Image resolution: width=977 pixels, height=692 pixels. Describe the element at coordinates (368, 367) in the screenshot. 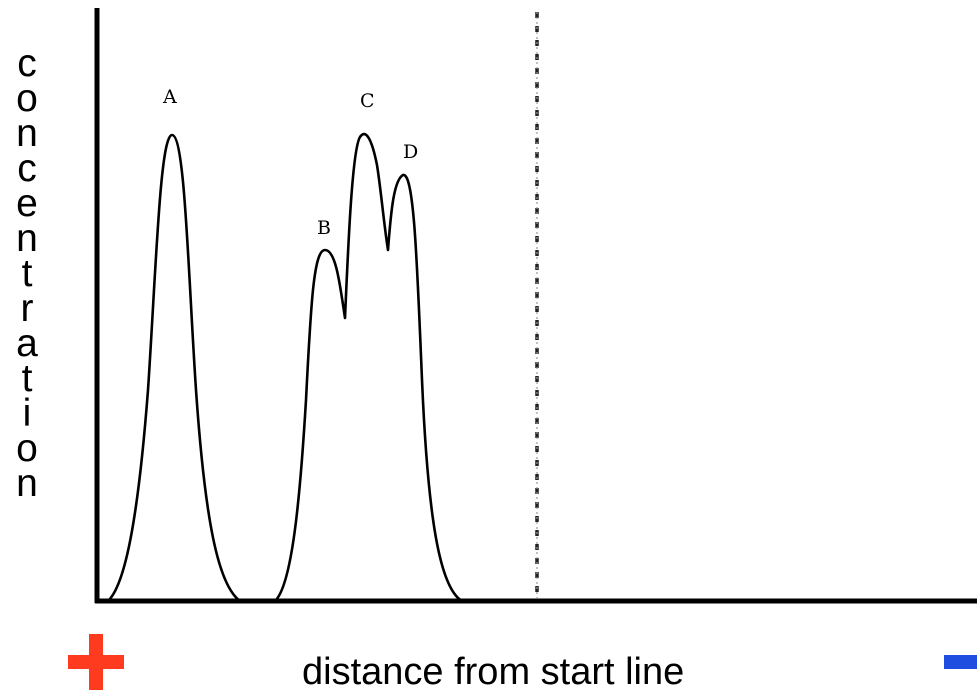

I see `peaks-bcd-curve` at that location.